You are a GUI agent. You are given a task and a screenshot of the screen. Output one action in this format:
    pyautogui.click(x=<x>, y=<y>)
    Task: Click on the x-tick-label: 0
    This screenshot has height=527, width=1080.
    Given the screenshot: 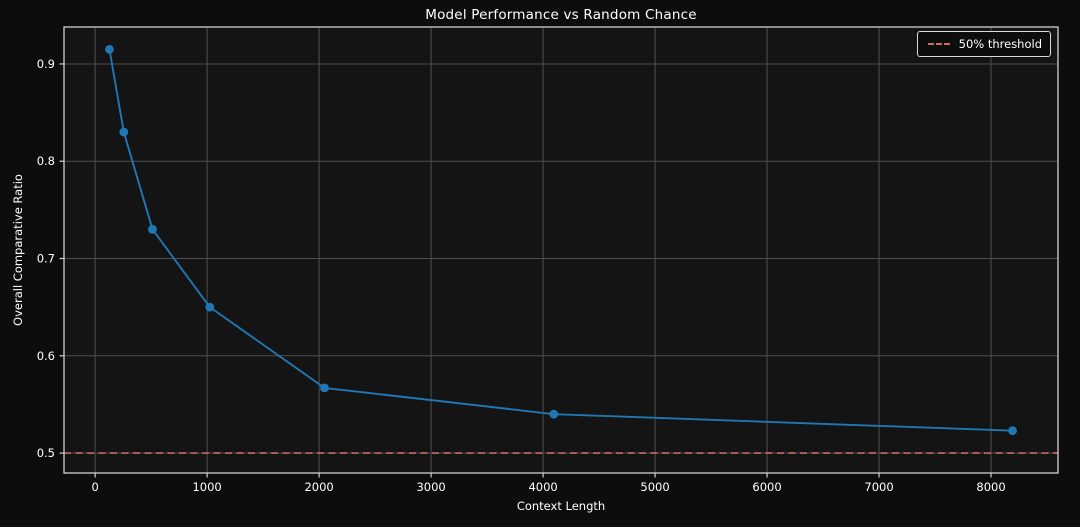 What is the action you would take?
    pyautogui.click(x=94, y=487)
    